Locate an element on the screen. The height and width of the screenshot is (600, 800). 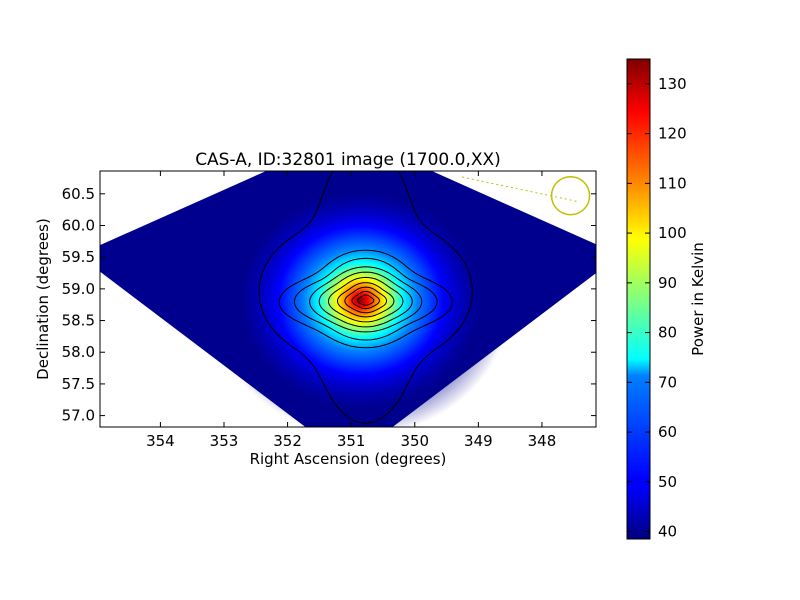
x-tick-label: 353 is located at coordinates (224, 441).